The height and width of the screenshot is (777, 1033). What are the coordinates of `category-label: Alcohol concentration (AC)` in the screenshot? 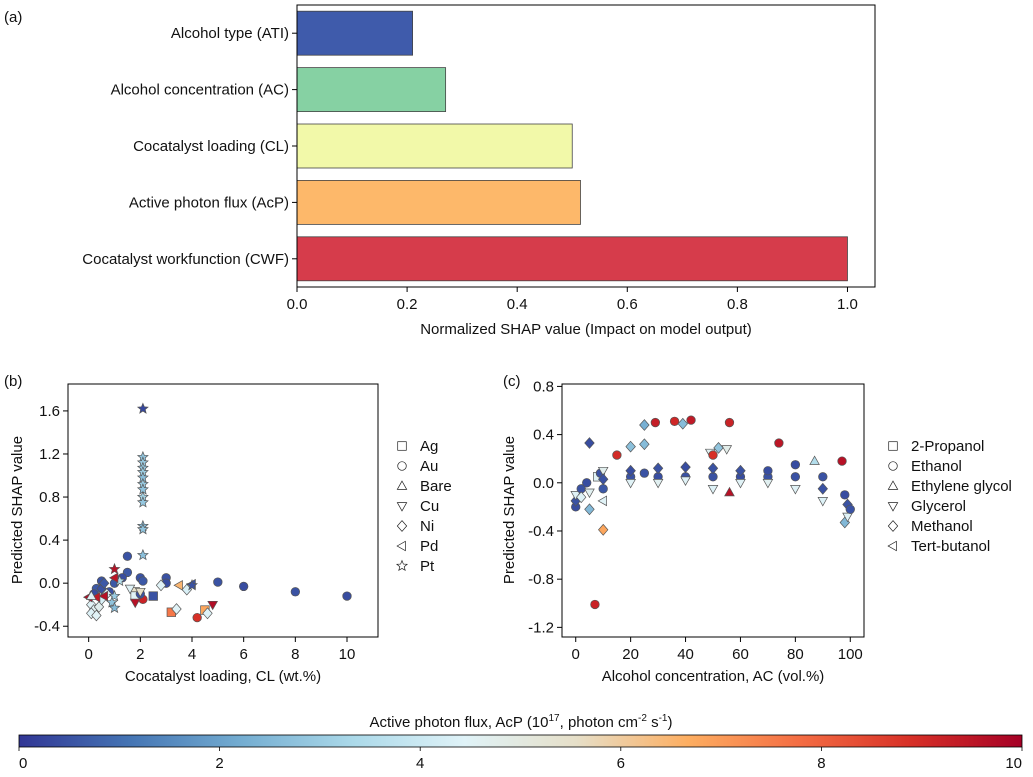 It's located at (200, 90).